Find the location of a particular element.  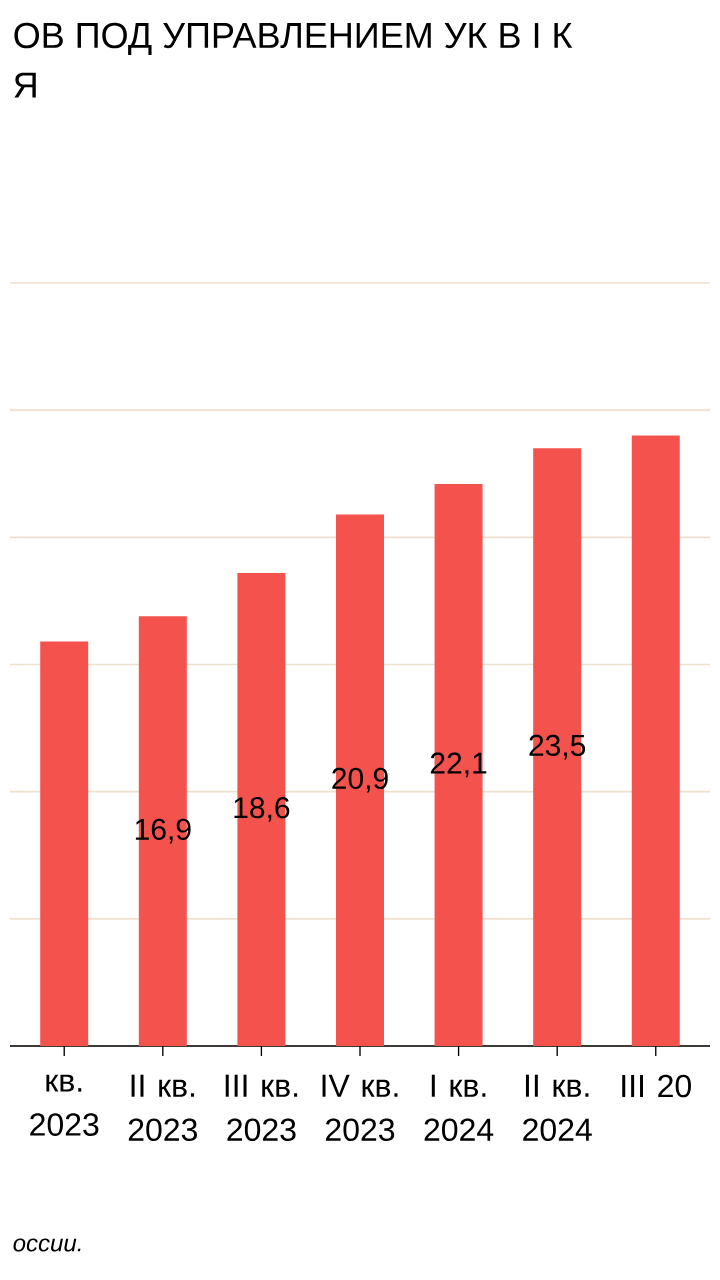

x-tick-label: II кв. 2024 is located at coordinates (557, 1108).